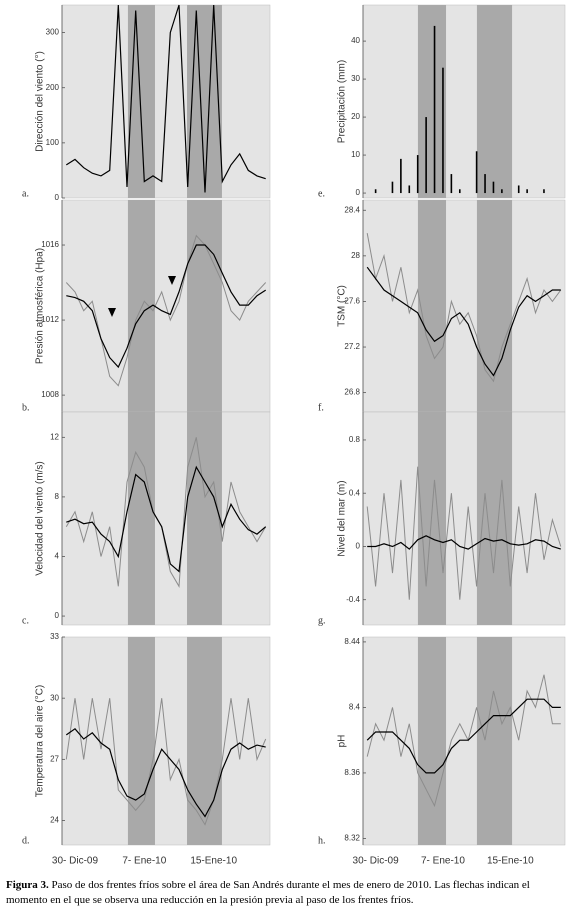 The height and width of the screenshot is (921, 580). What do you see at coordinates (53, 32) in the screenshot?
I see `y-tick-label: 300` at bounding box center [53, 32].